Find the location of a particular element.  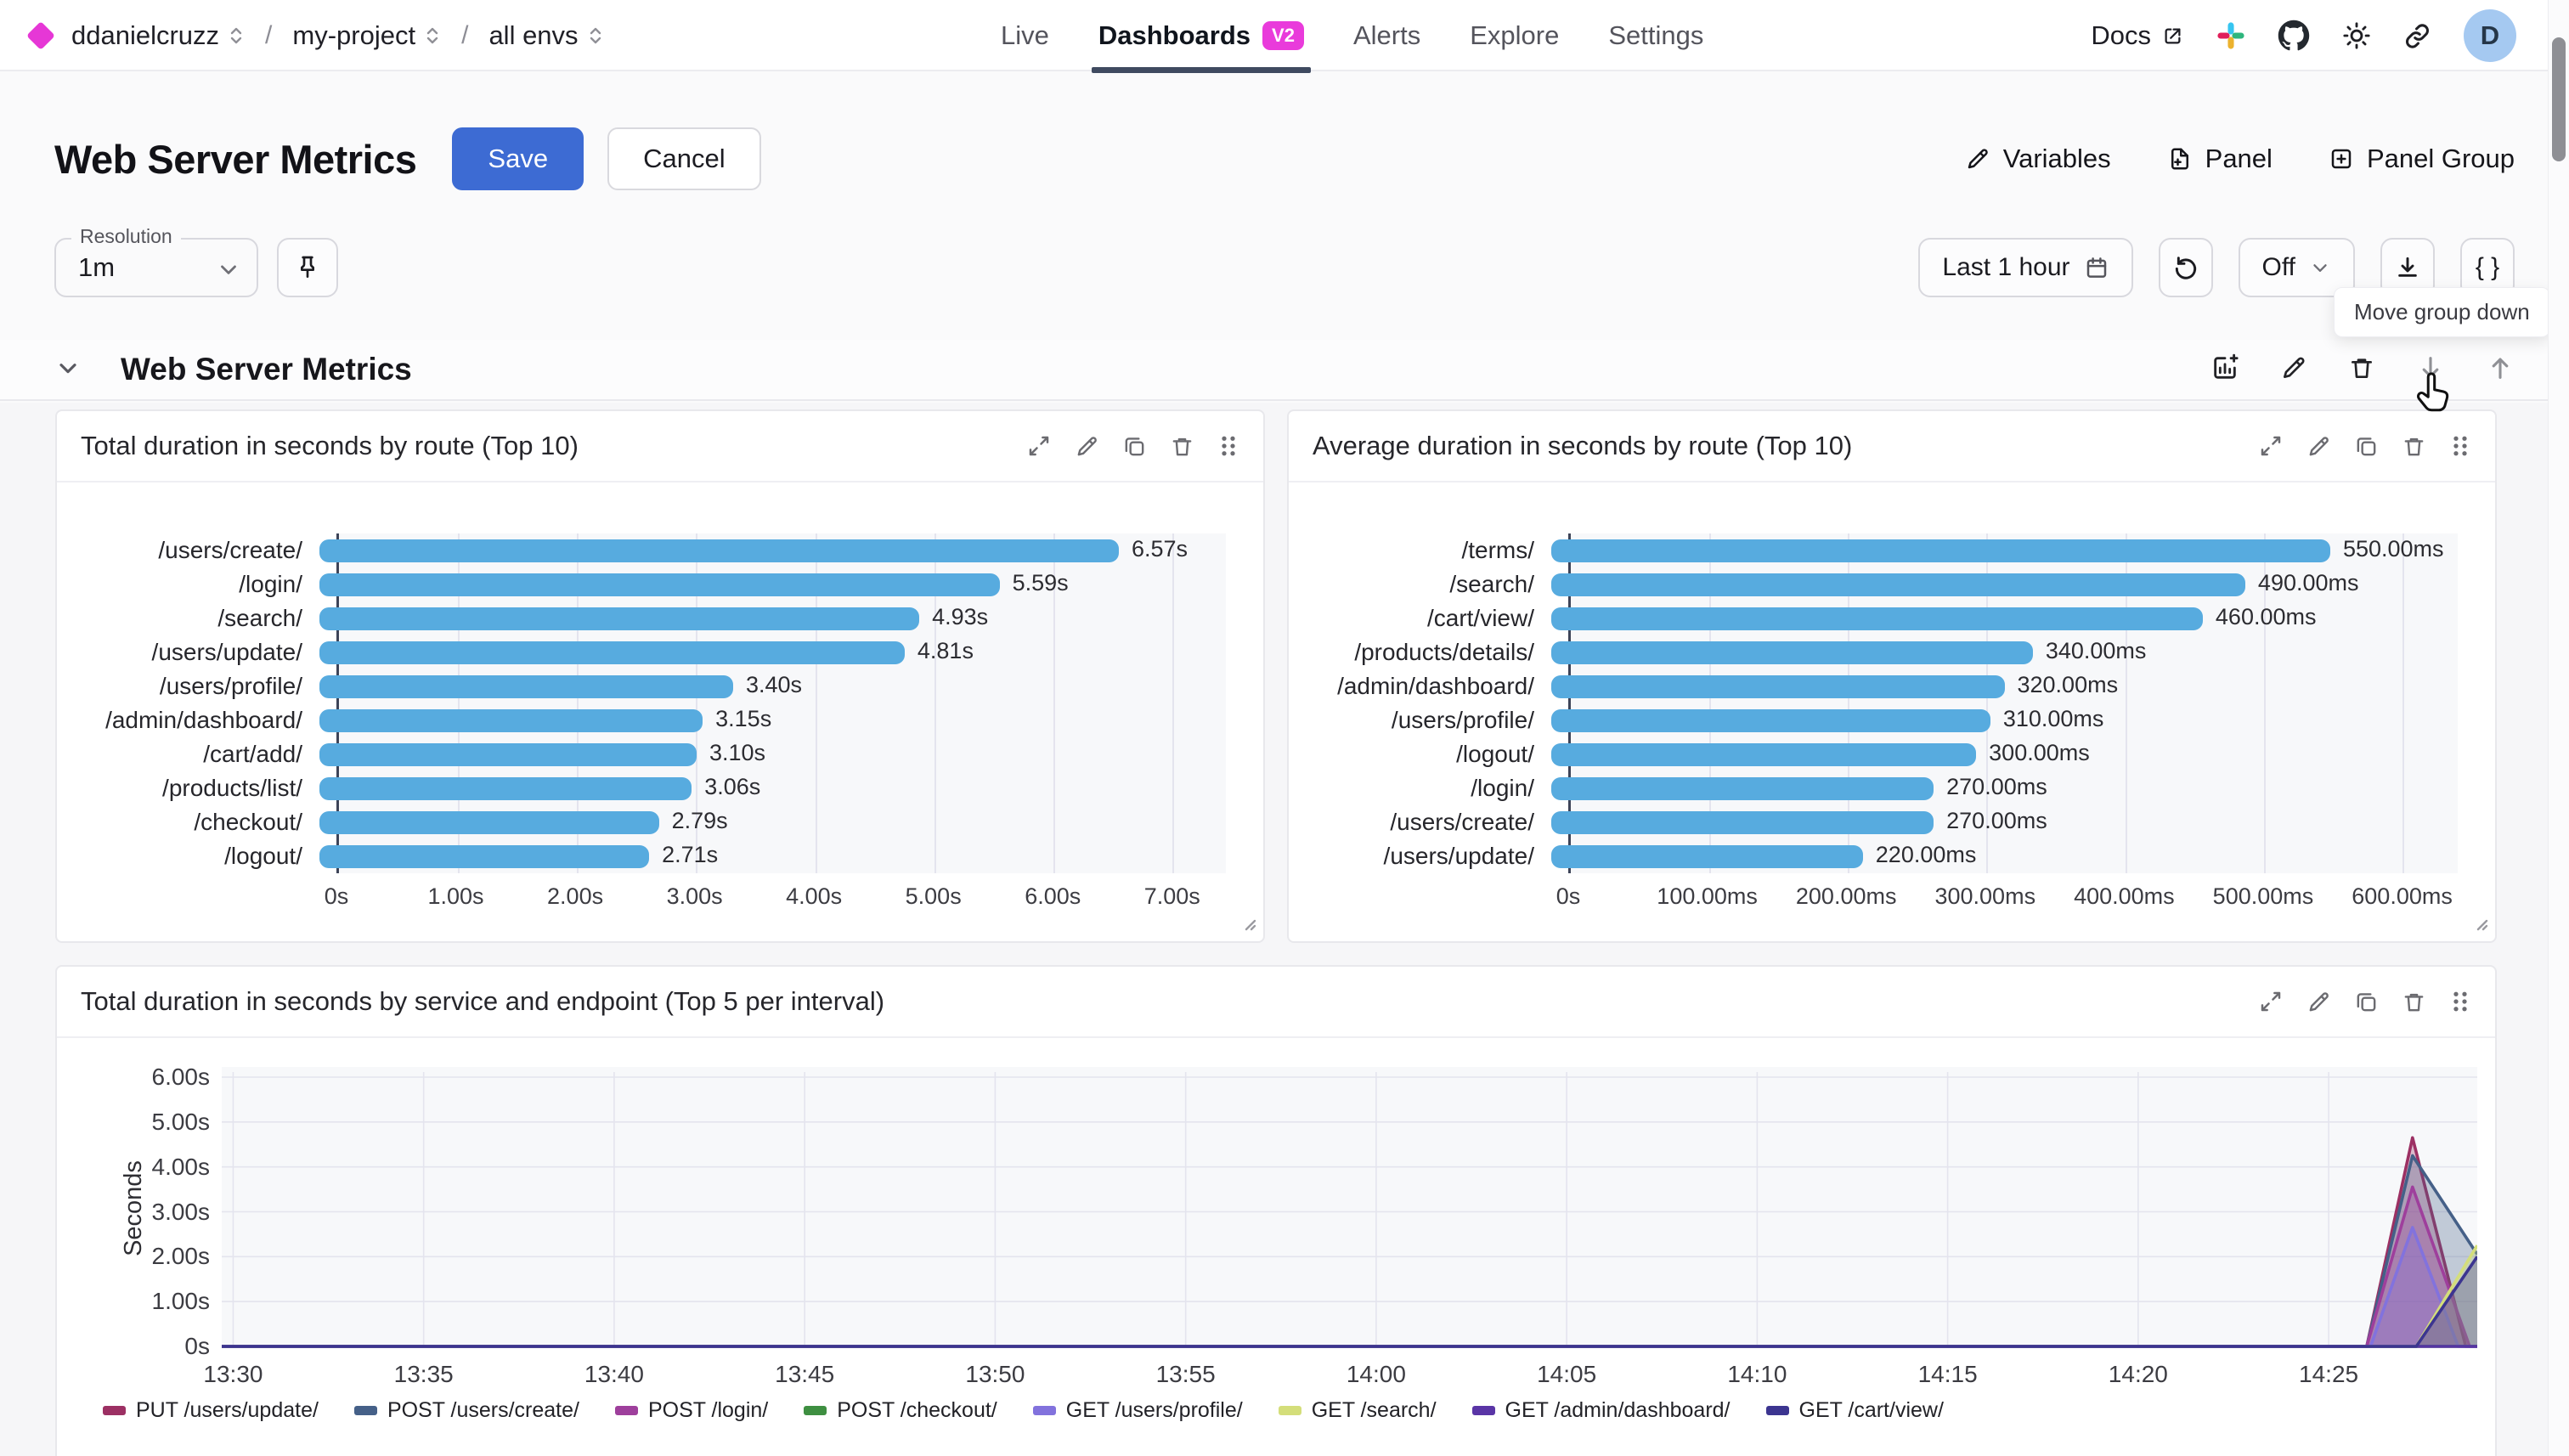

bar-track: 3.40s is located at coordinates (773, 686).